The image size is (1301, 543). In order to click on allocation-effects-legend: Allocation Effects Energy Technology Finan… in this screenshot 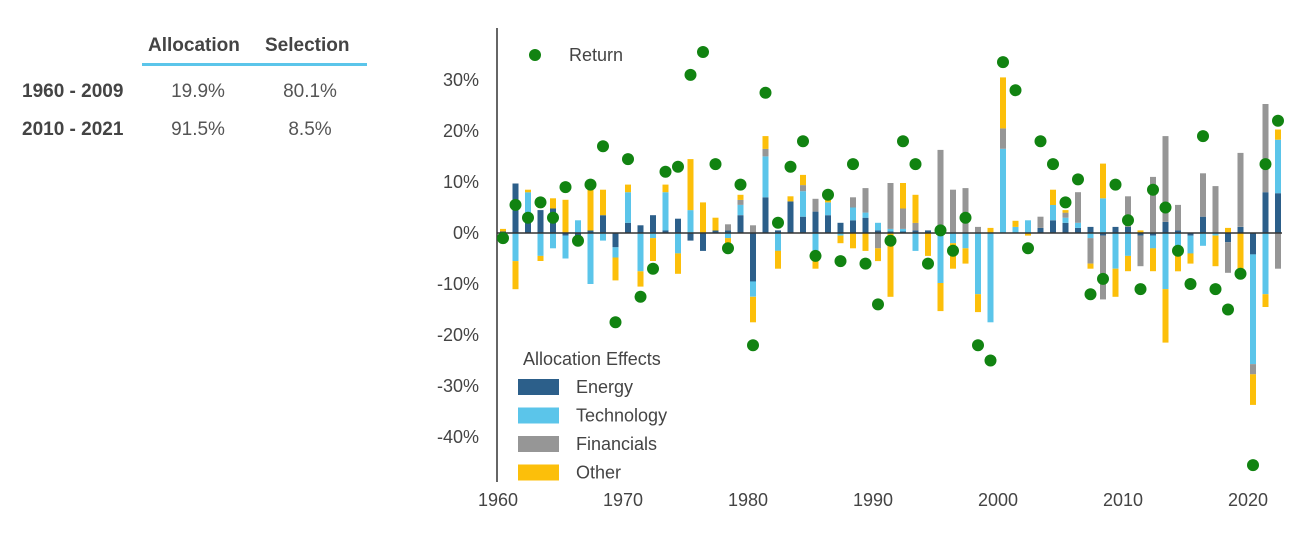, I will do `click(592, 416)`.